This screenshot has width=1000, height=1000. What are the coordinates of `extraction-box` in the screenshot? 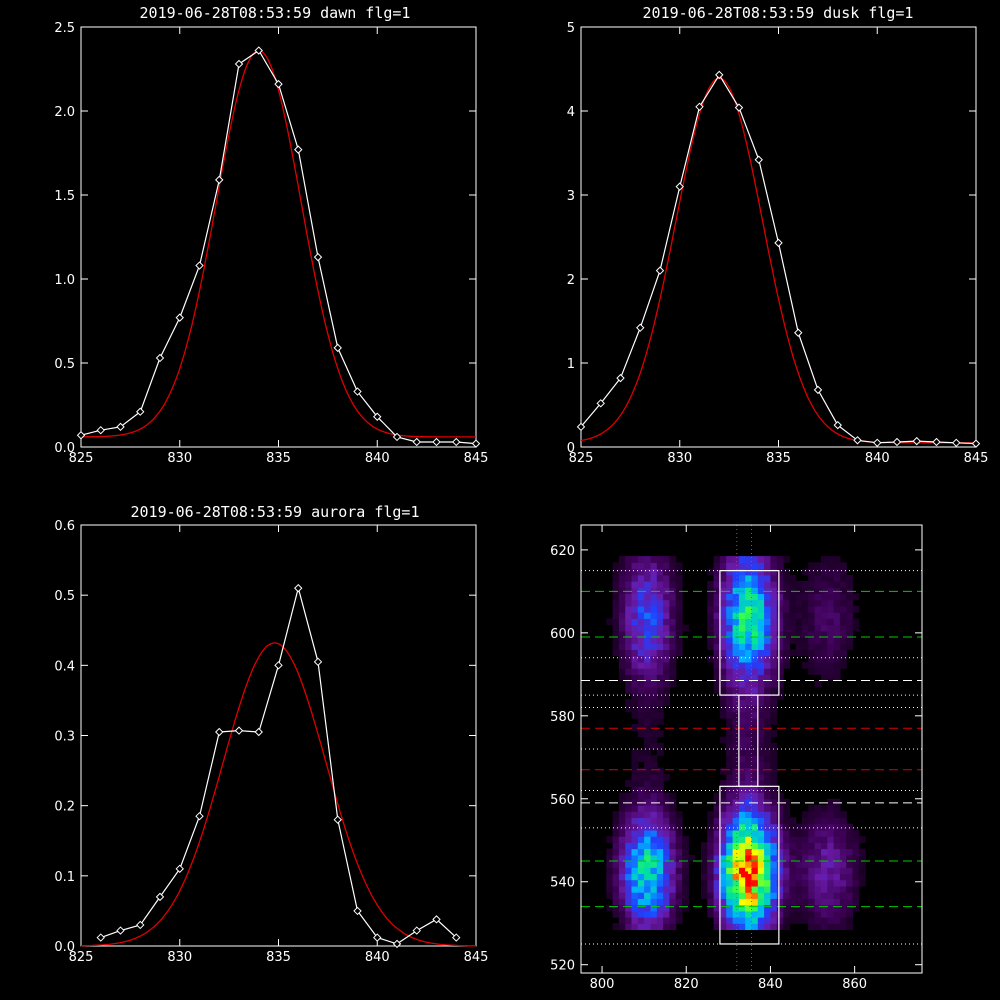 It's located at (748, 740).